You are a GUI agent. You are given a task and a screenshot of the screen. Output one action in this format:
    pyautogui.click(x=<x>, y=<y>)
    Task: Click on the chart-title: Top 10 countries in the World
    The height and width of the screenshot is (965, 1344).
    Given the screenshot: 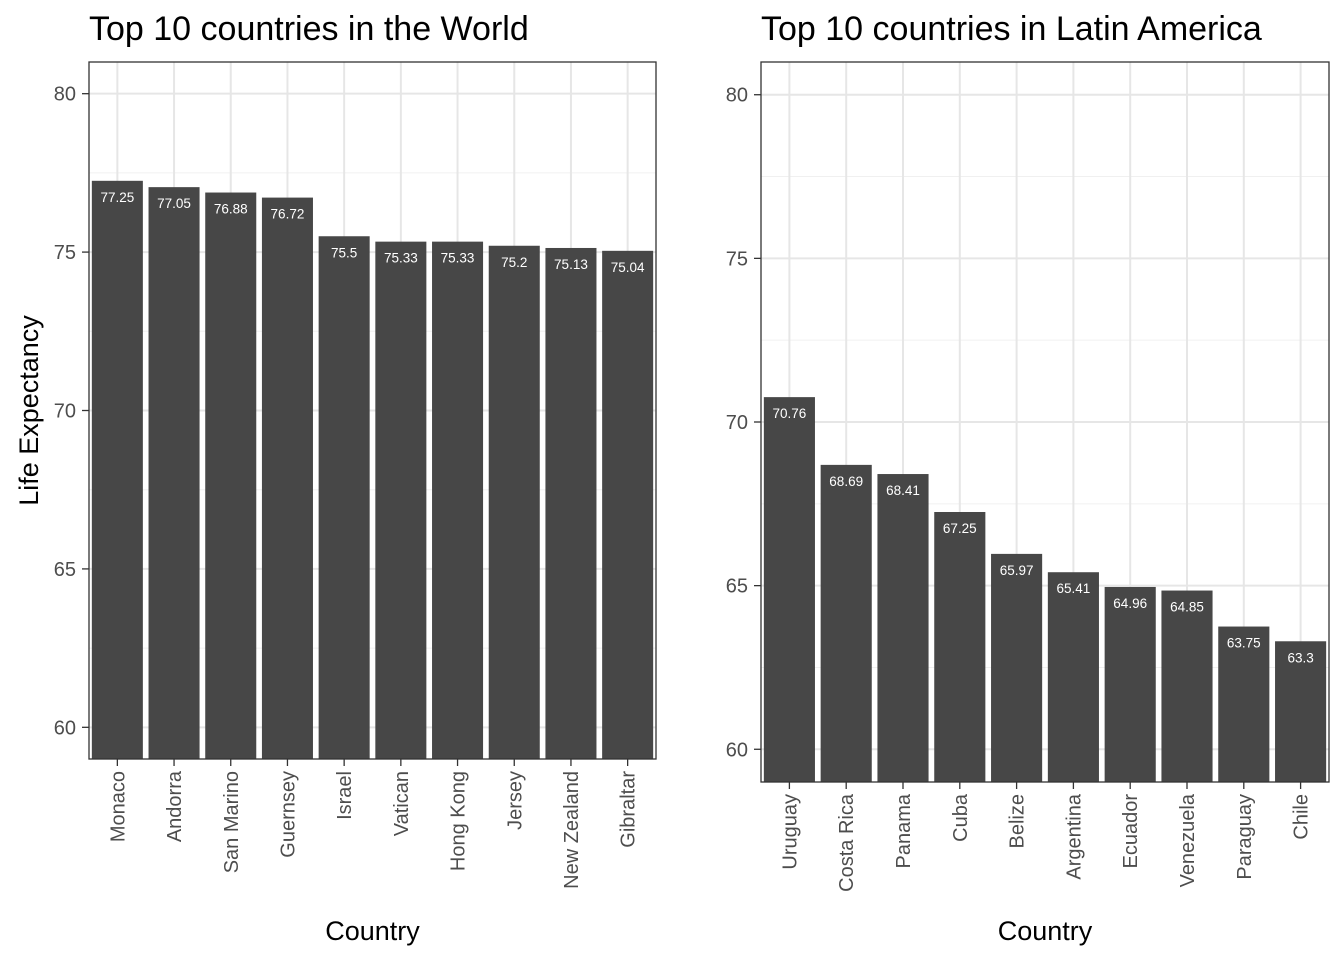 What is the action you would take?
    pyautogui.click(x=309, y=29)
    